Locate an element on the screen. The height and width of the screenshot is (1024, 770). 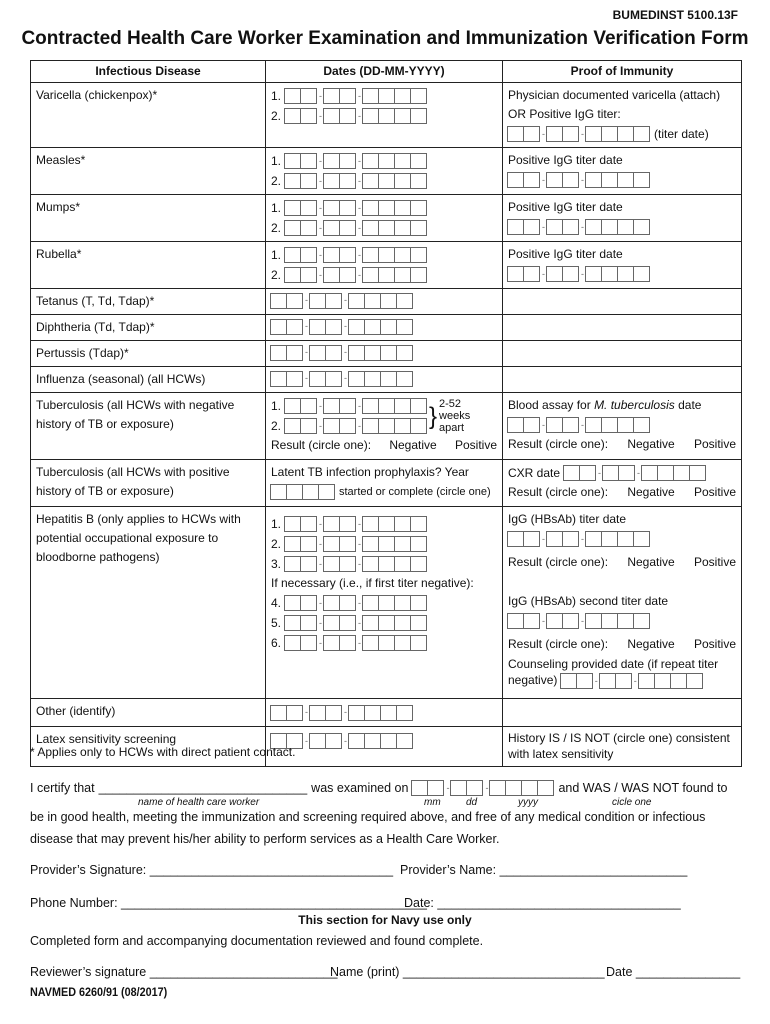
worker-name-field: ______________________________ is located at coordinates (203, 788).